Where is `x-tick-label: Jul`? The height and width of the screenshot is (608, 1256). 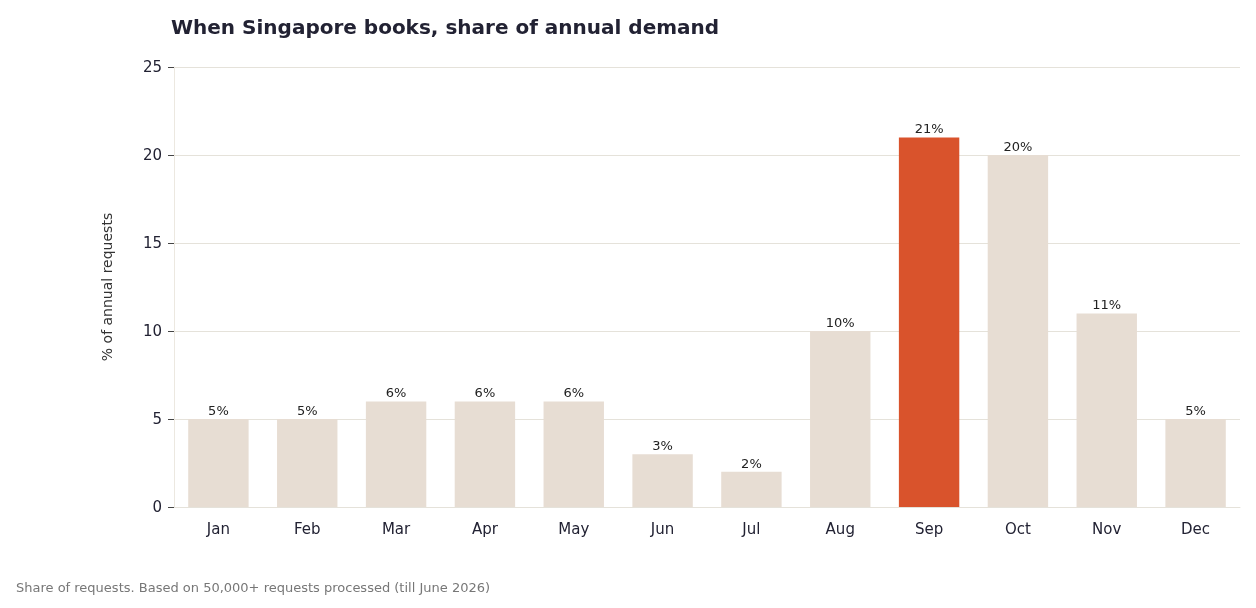 x-tick-label: Jul is located at coordinates (751, 528).